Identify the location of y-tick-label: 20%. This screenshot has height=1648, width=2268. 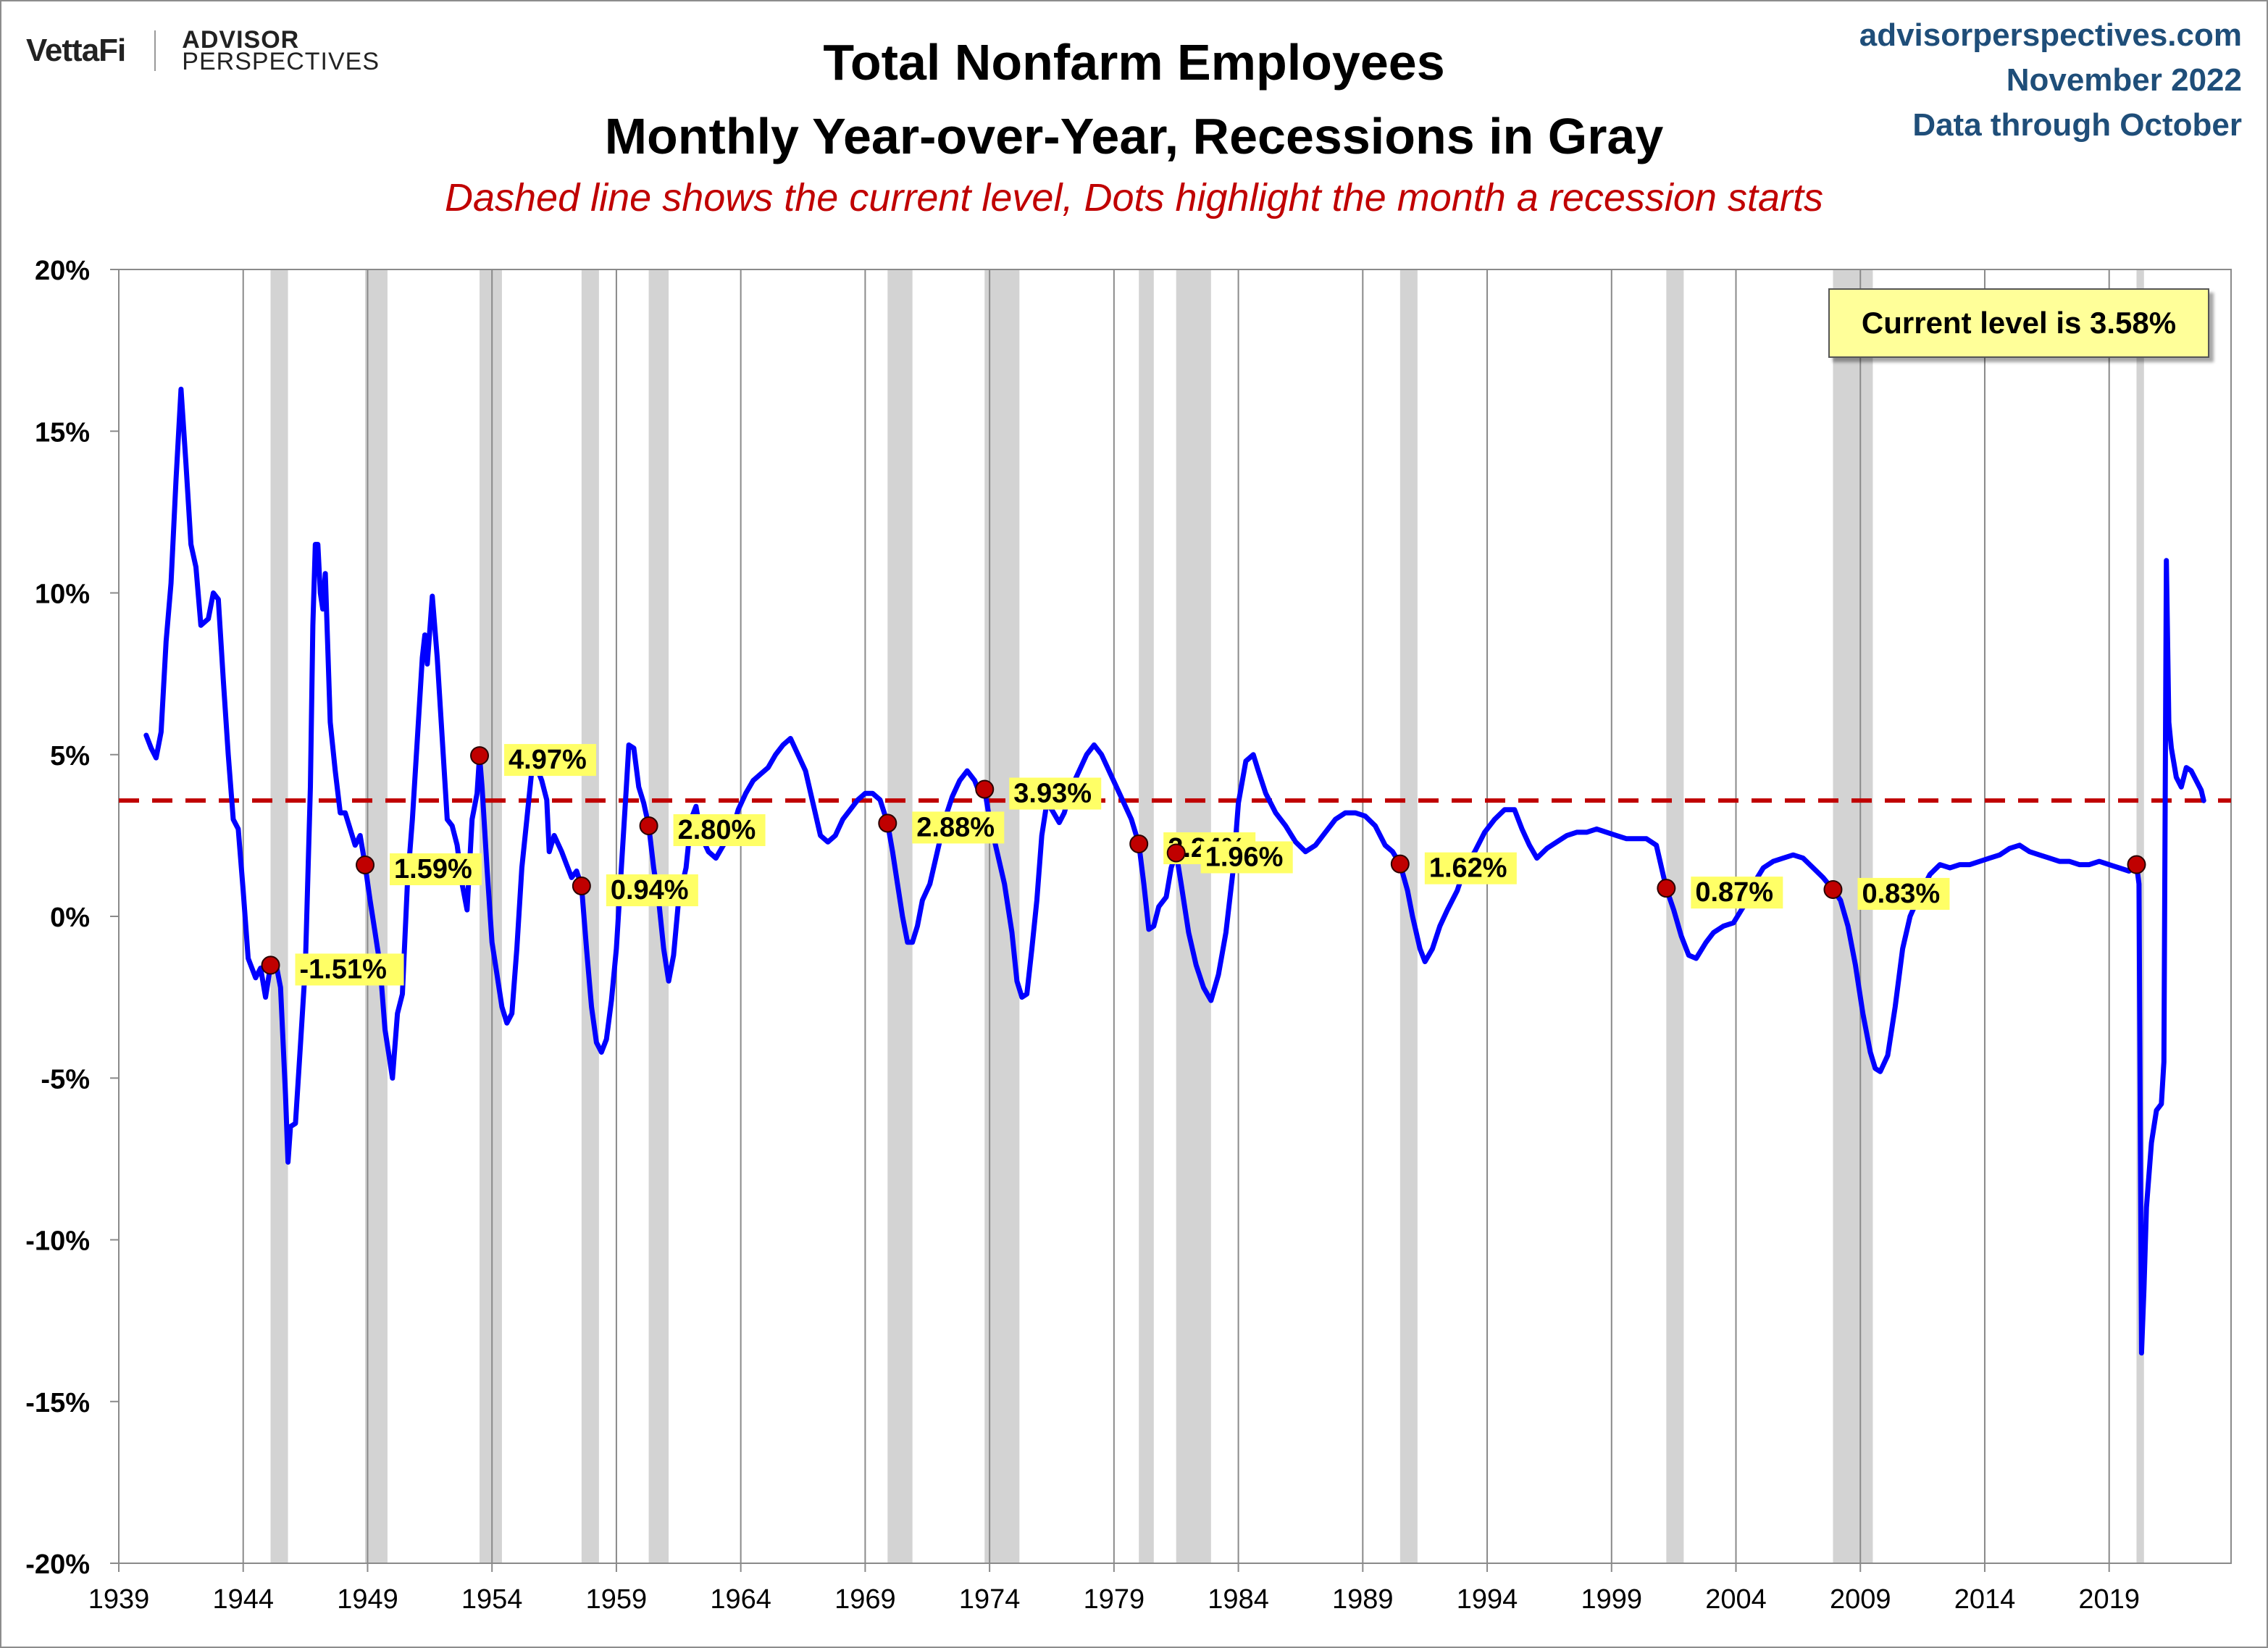
(63, 271).